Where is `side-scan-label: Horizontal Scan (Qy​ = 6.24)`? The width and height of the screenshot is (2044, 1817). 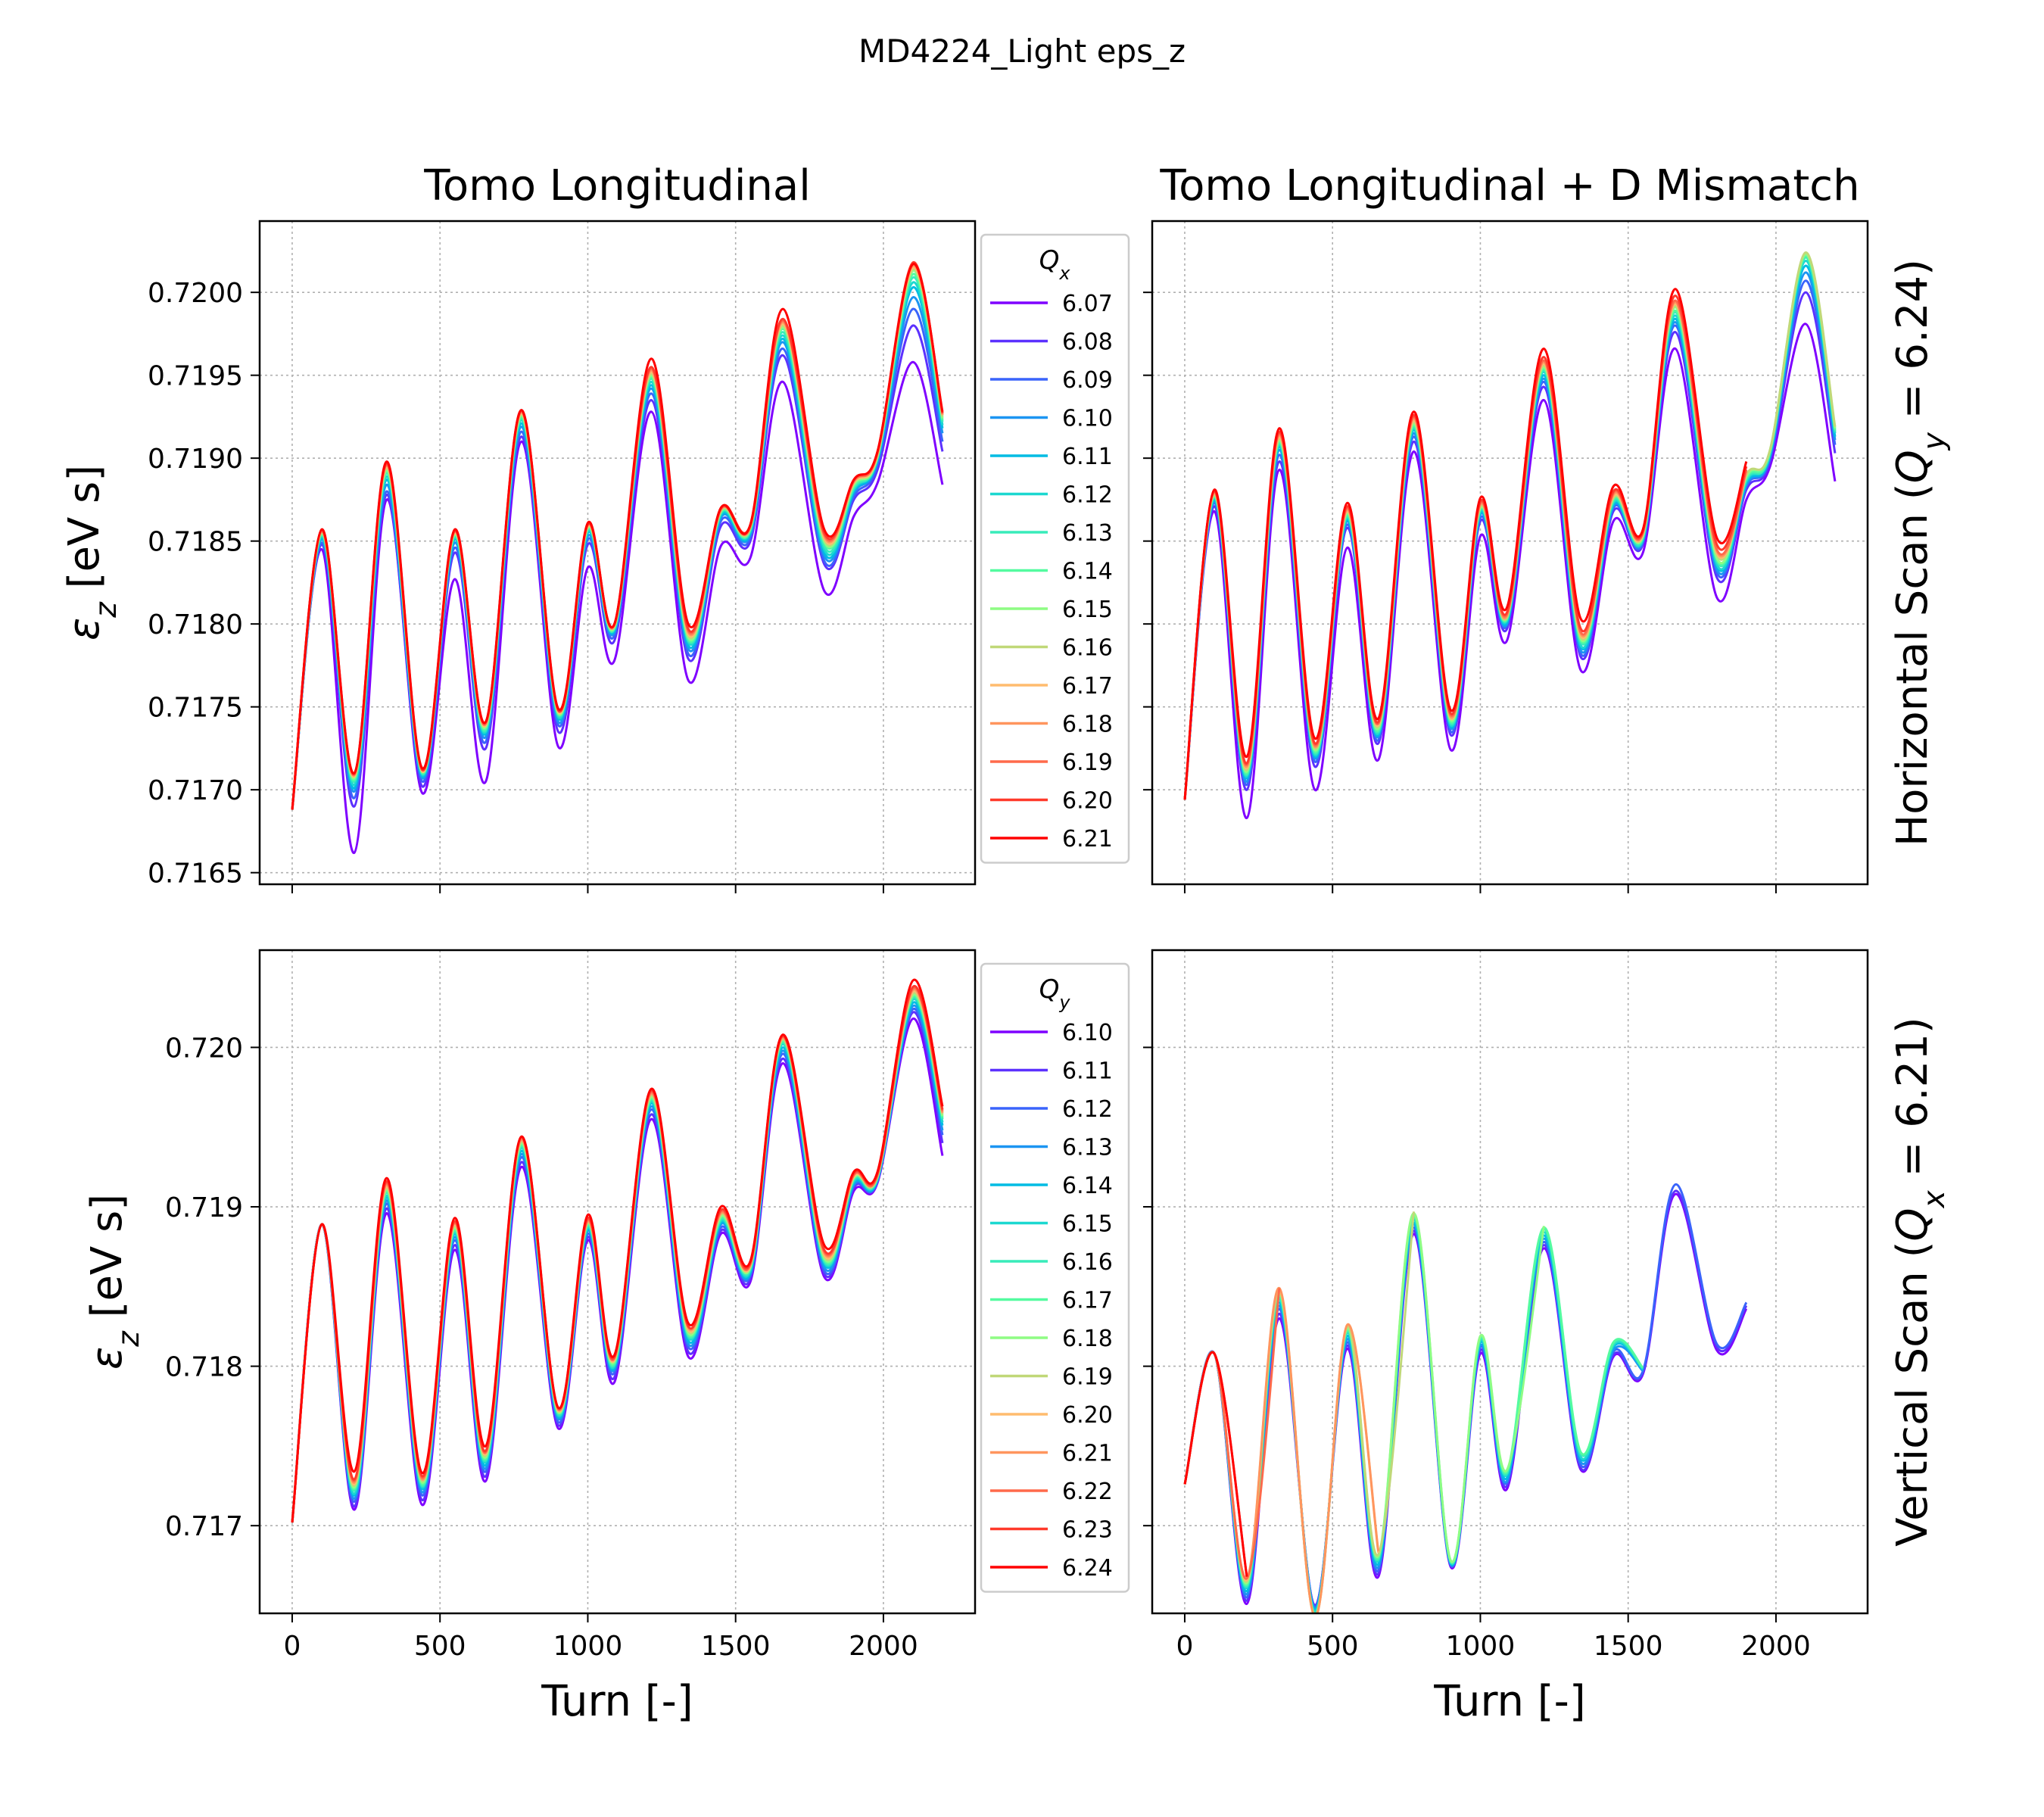 side-scan-label: Horizontal Scan (Qy​ = 6.24) is located at coordinates (1920, 552).